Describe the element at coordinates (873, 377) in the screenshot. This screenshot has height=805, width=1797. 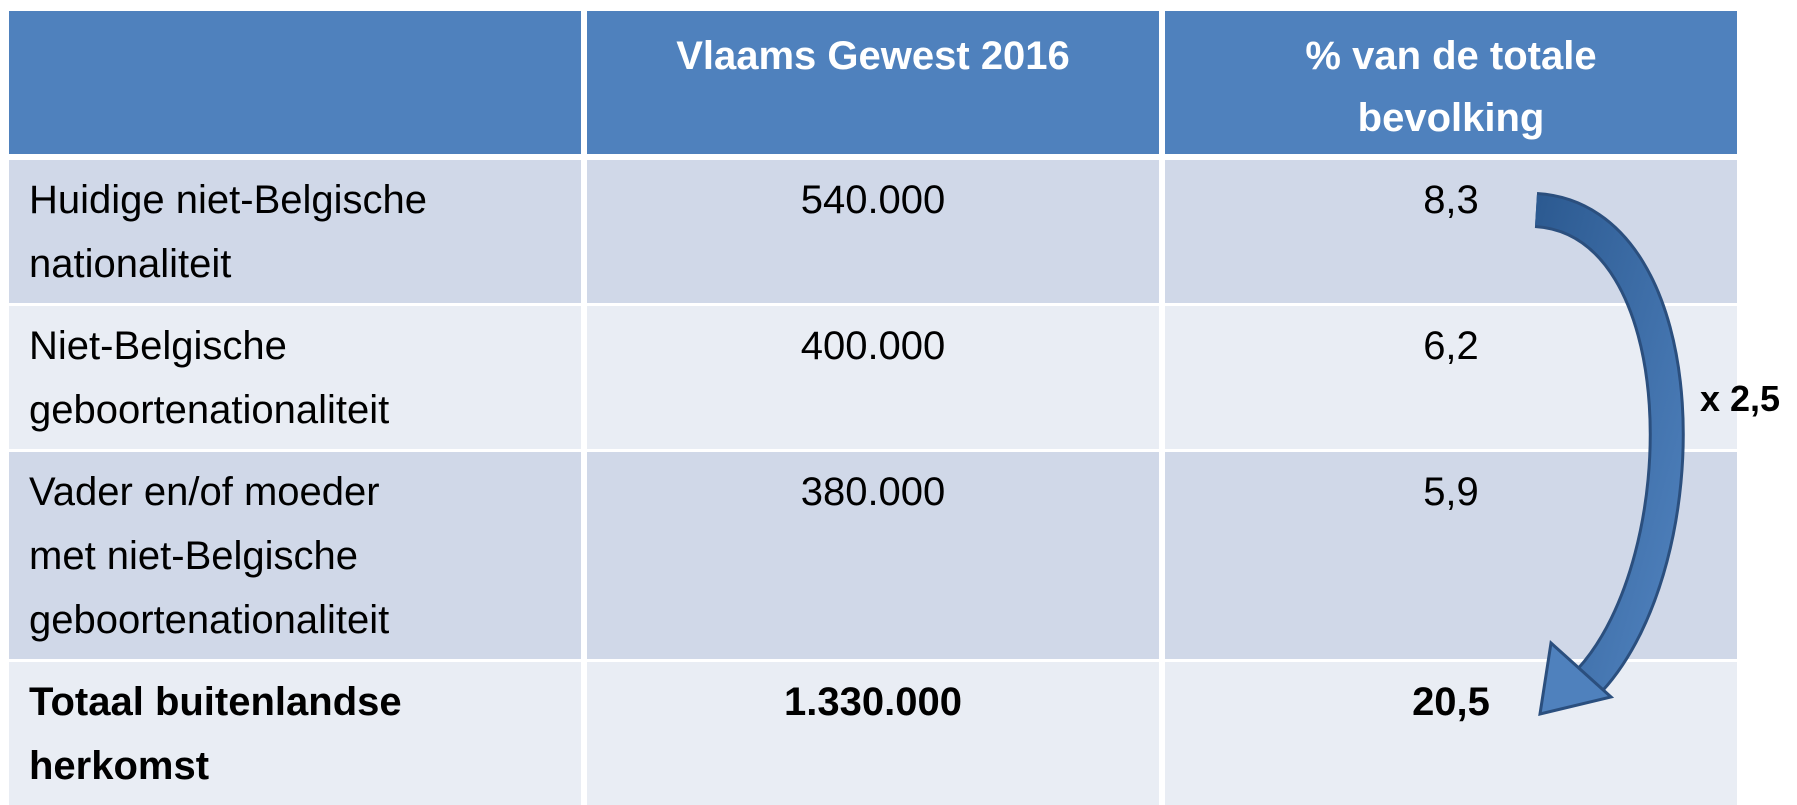
I see `count-cell: 400.000` at that location.